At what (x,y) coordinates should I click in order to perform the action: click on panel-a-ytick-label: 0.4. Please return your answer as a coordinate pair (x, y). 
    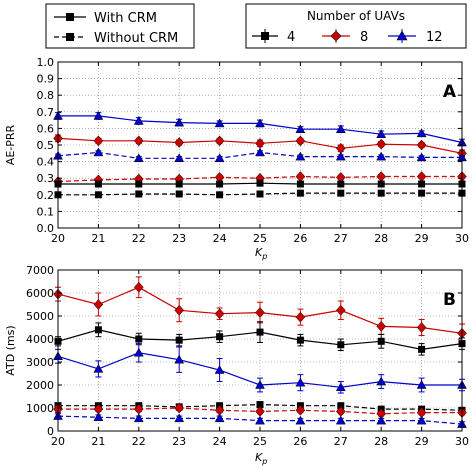
    Looking at the image, I should click on (46, 162).